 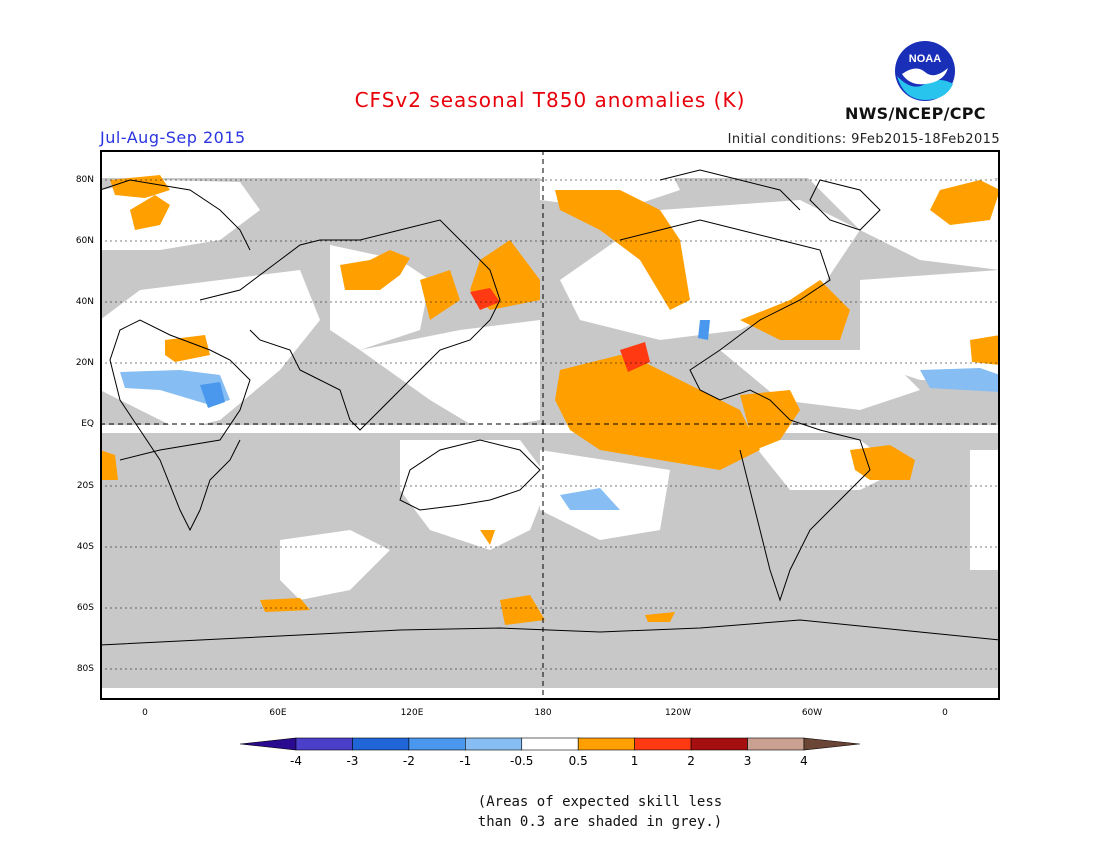 What do you see at coordinates (543, 713) in the screenshot?
I see `lon-label: 180` at bounding box center [543, 713].